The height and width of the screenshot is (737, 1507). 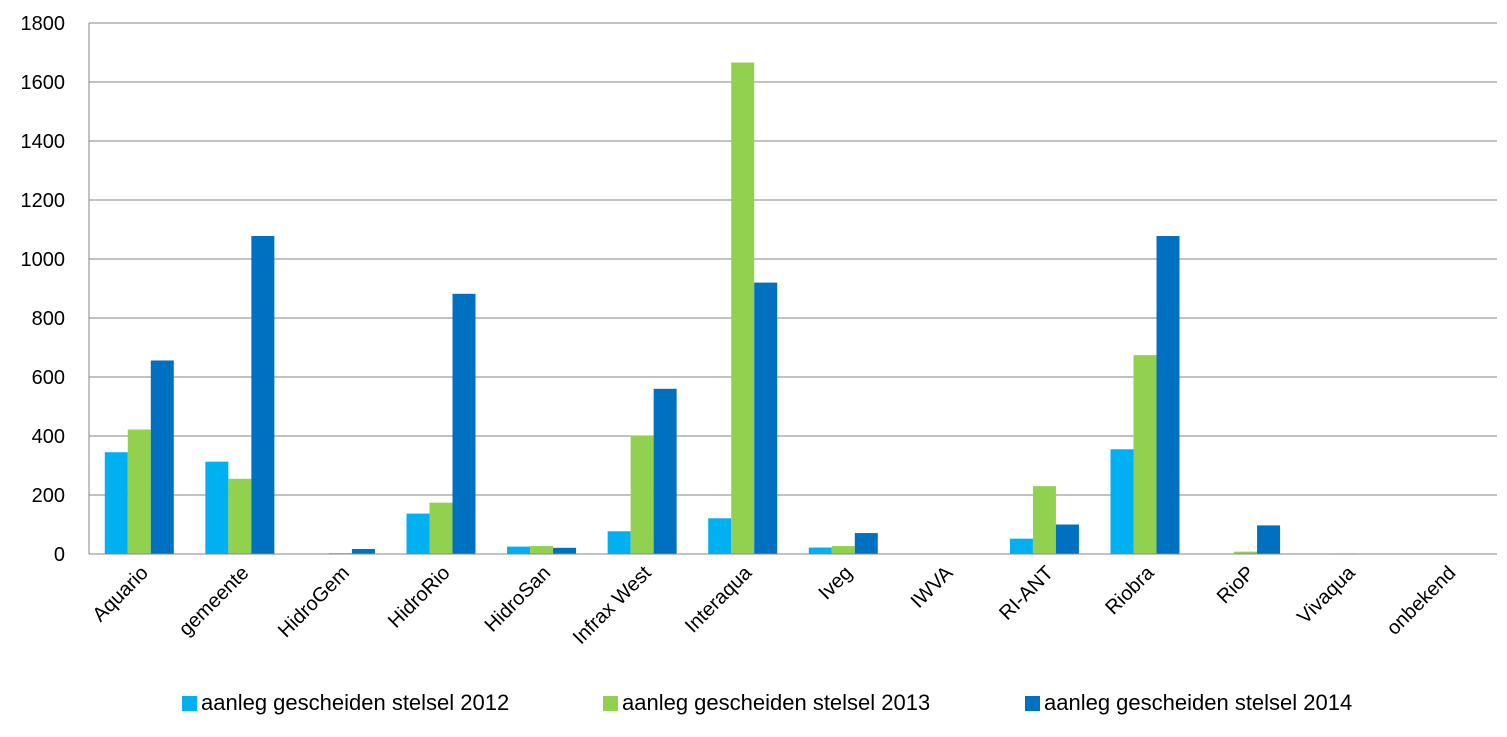 What do you see at coordinates (1236, 585) in the screenshot?
I see `x-tick-label: RioP` at bounding box center [1236, 585].